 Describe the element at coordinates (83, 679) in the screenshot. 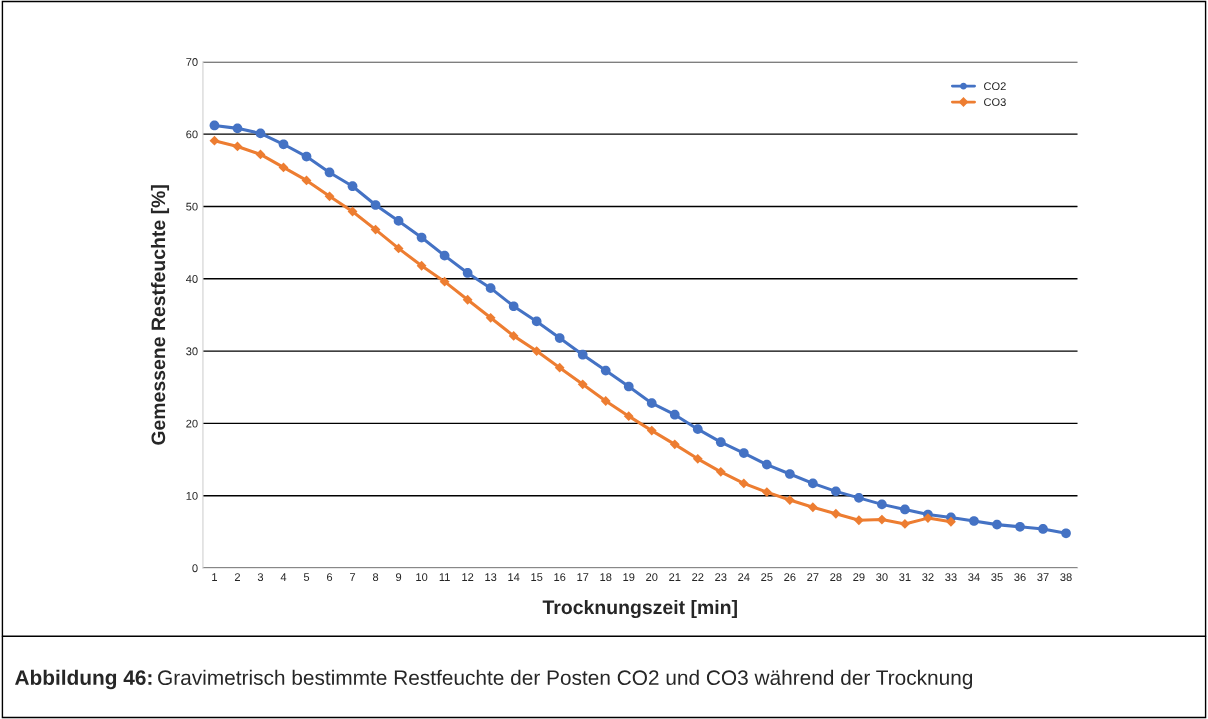

I see `text: Abbildung 46:` at that location.